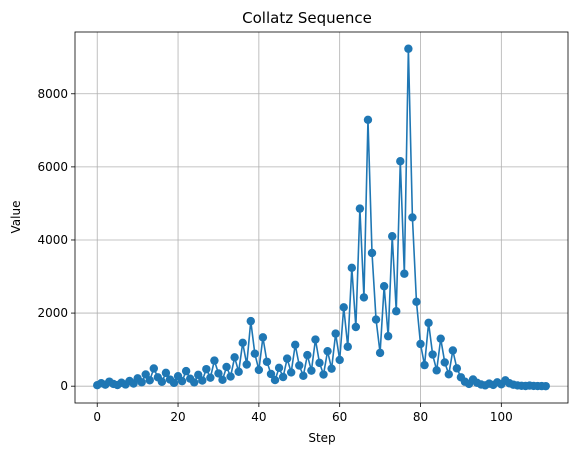 Image resolution: width=580 pixels, height=455 pixels. What do you see at coordinates (16, 217) in the screenshot?
I see `y-axis-label: Value` at bounding box center [16, 217].